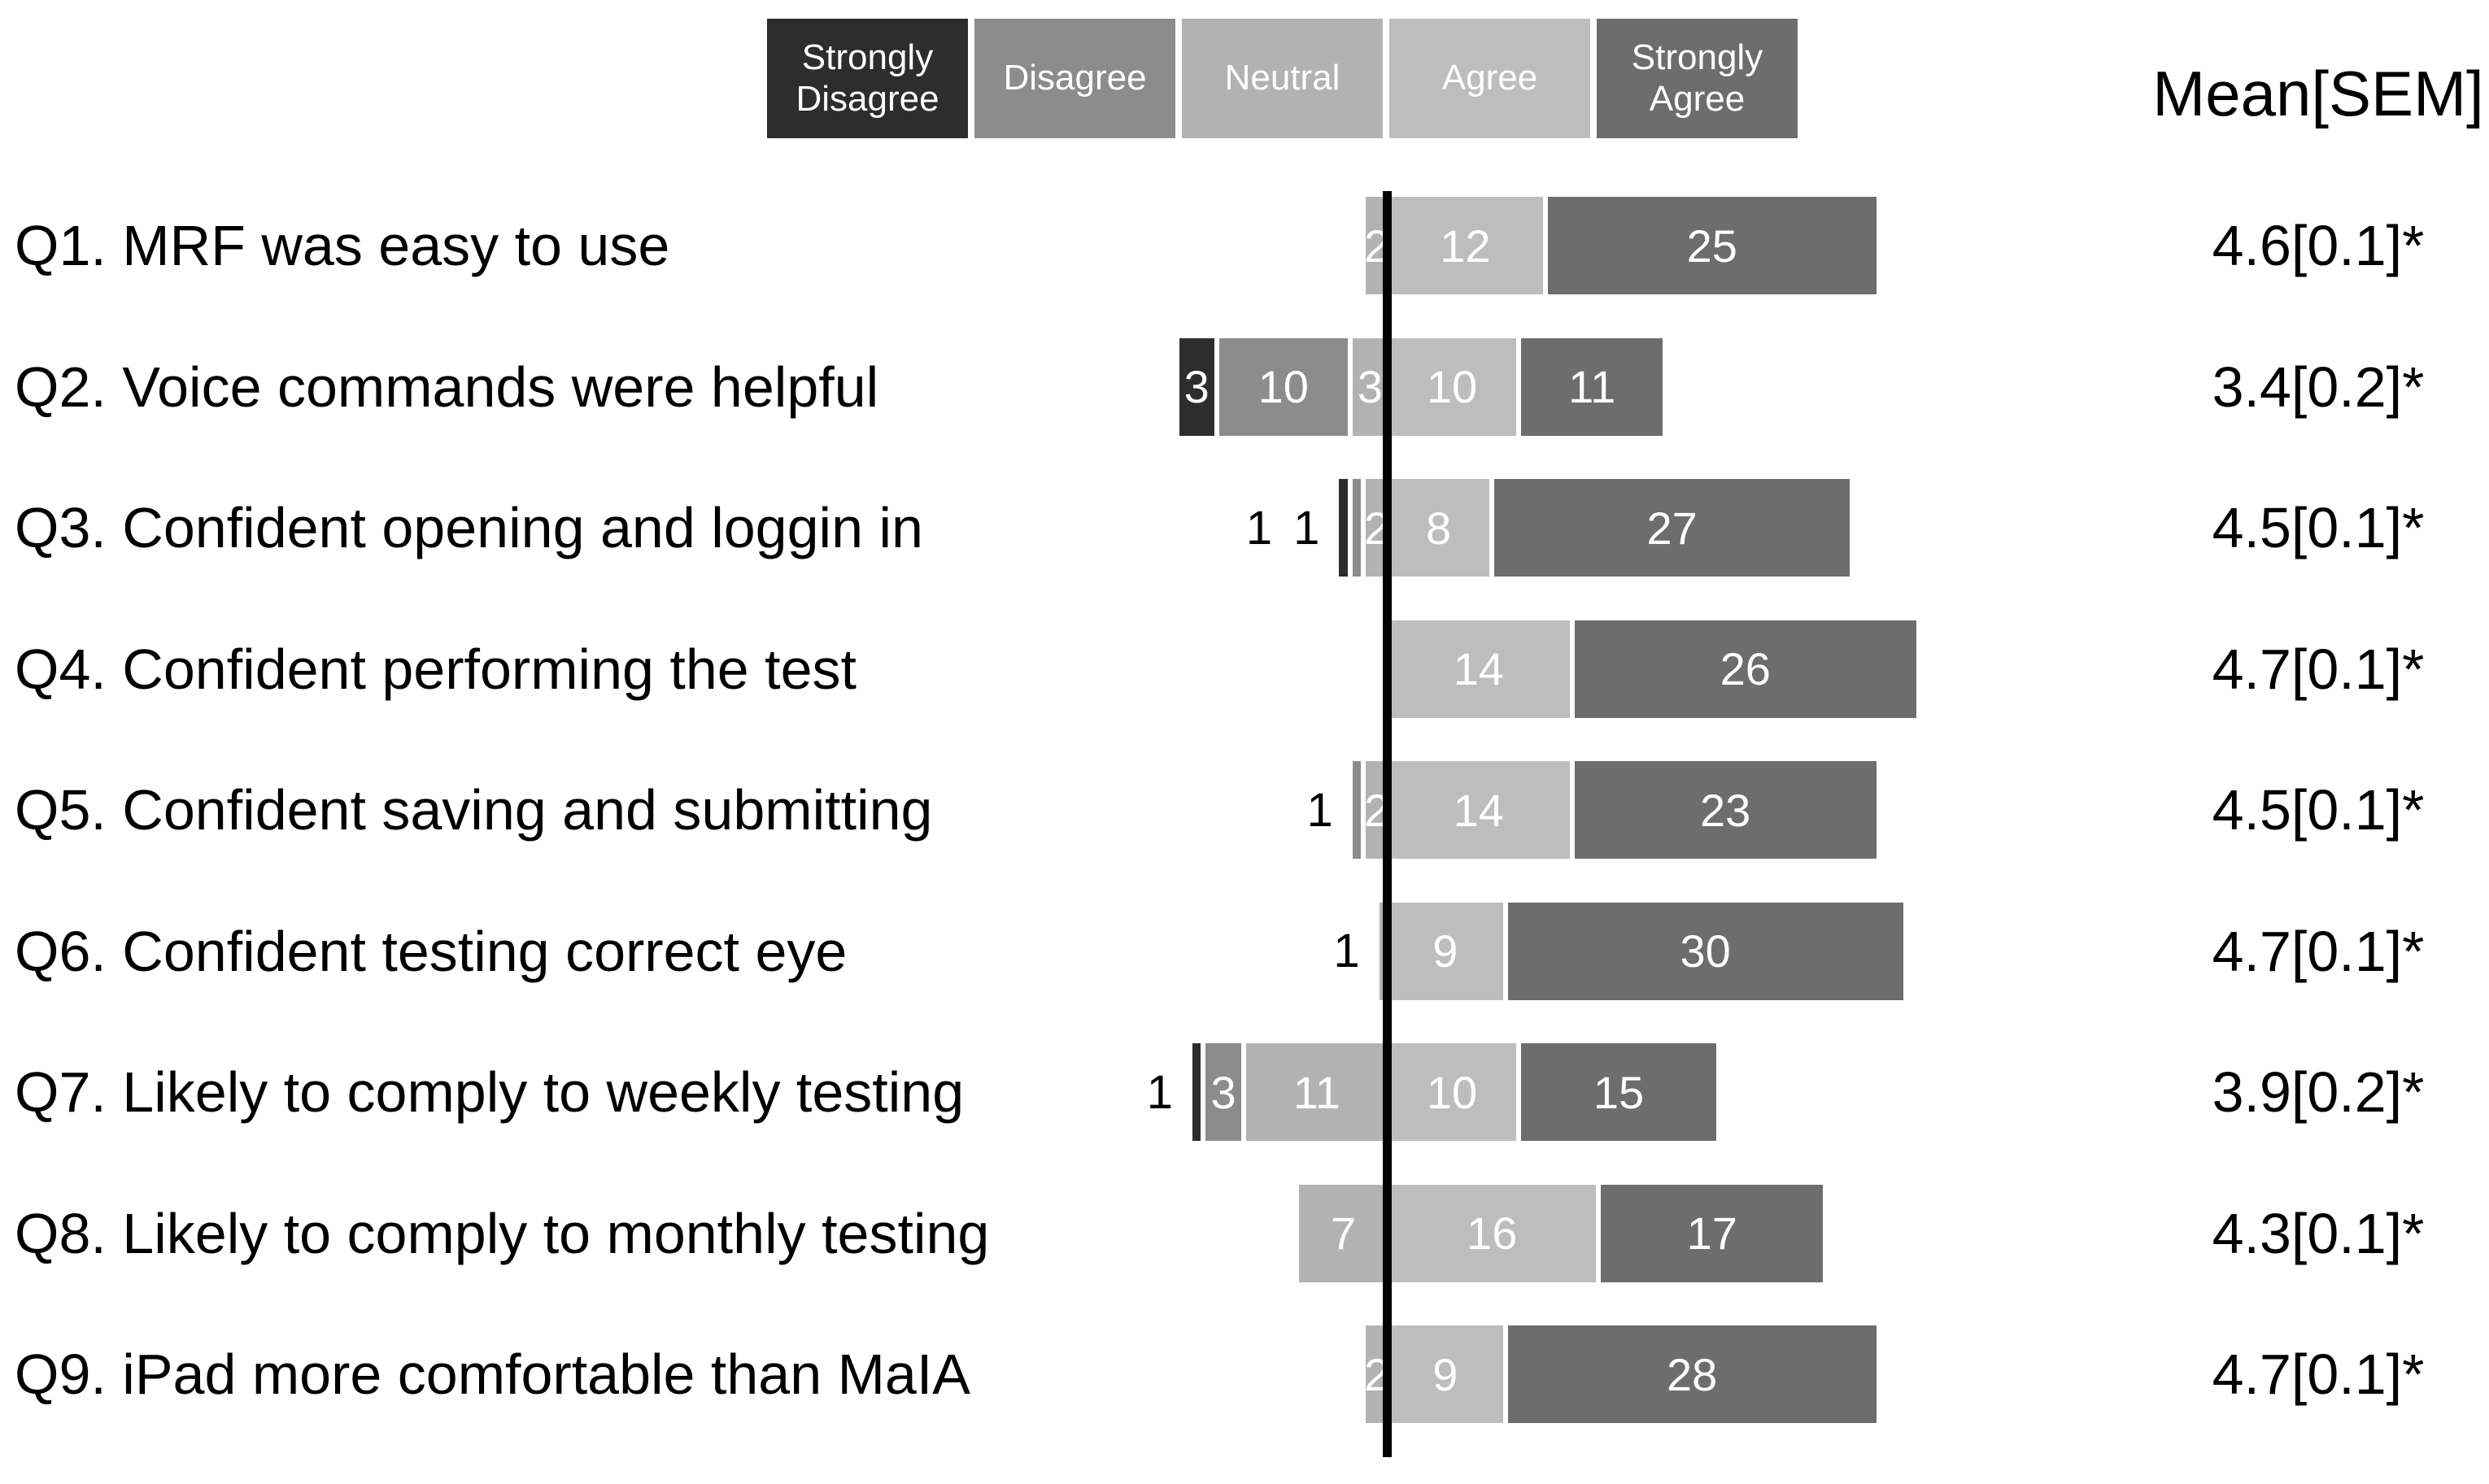  I want to click on legend-item-disagree: Disagree, so click(1074, 78).